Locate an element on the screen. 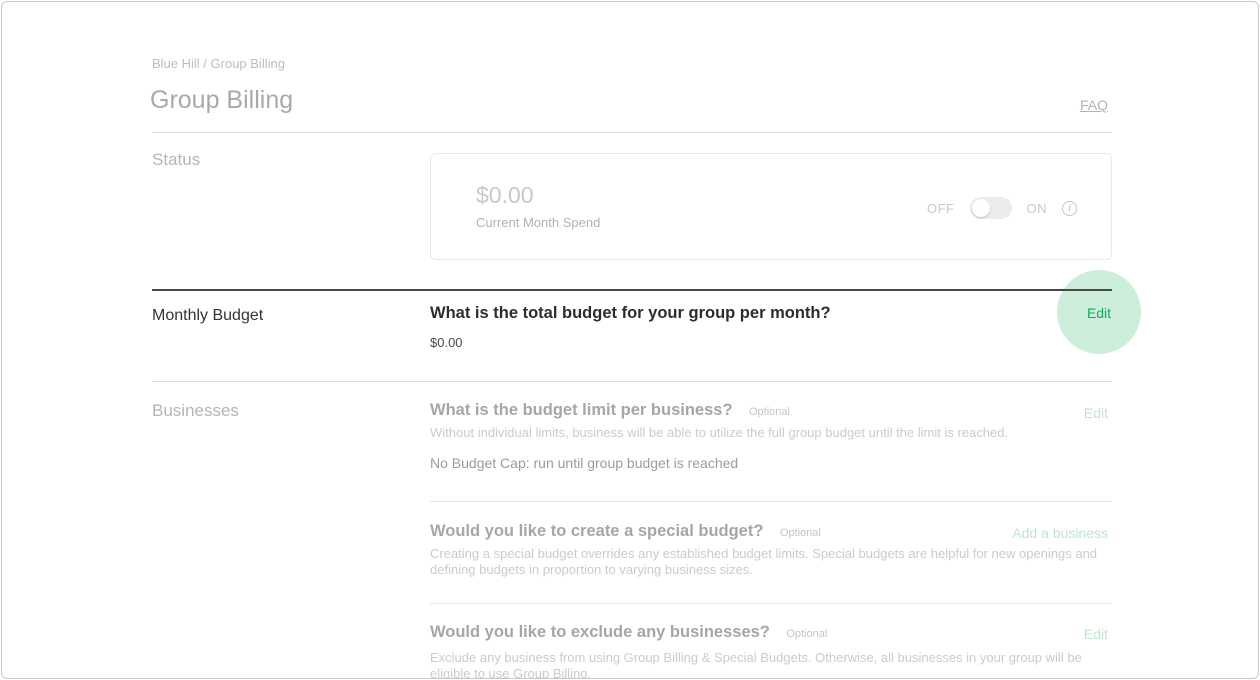 The height and width of the screenshot is (680, 1260). toggle-knob is located at coordinates (980, 208).